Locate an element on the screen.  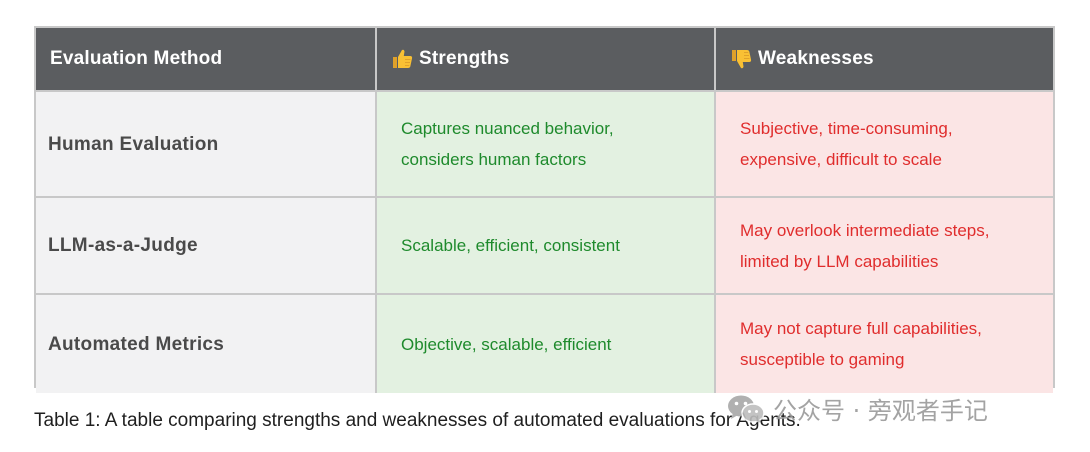
method-label: Automated Metrics is located at coordinates (136, 344).